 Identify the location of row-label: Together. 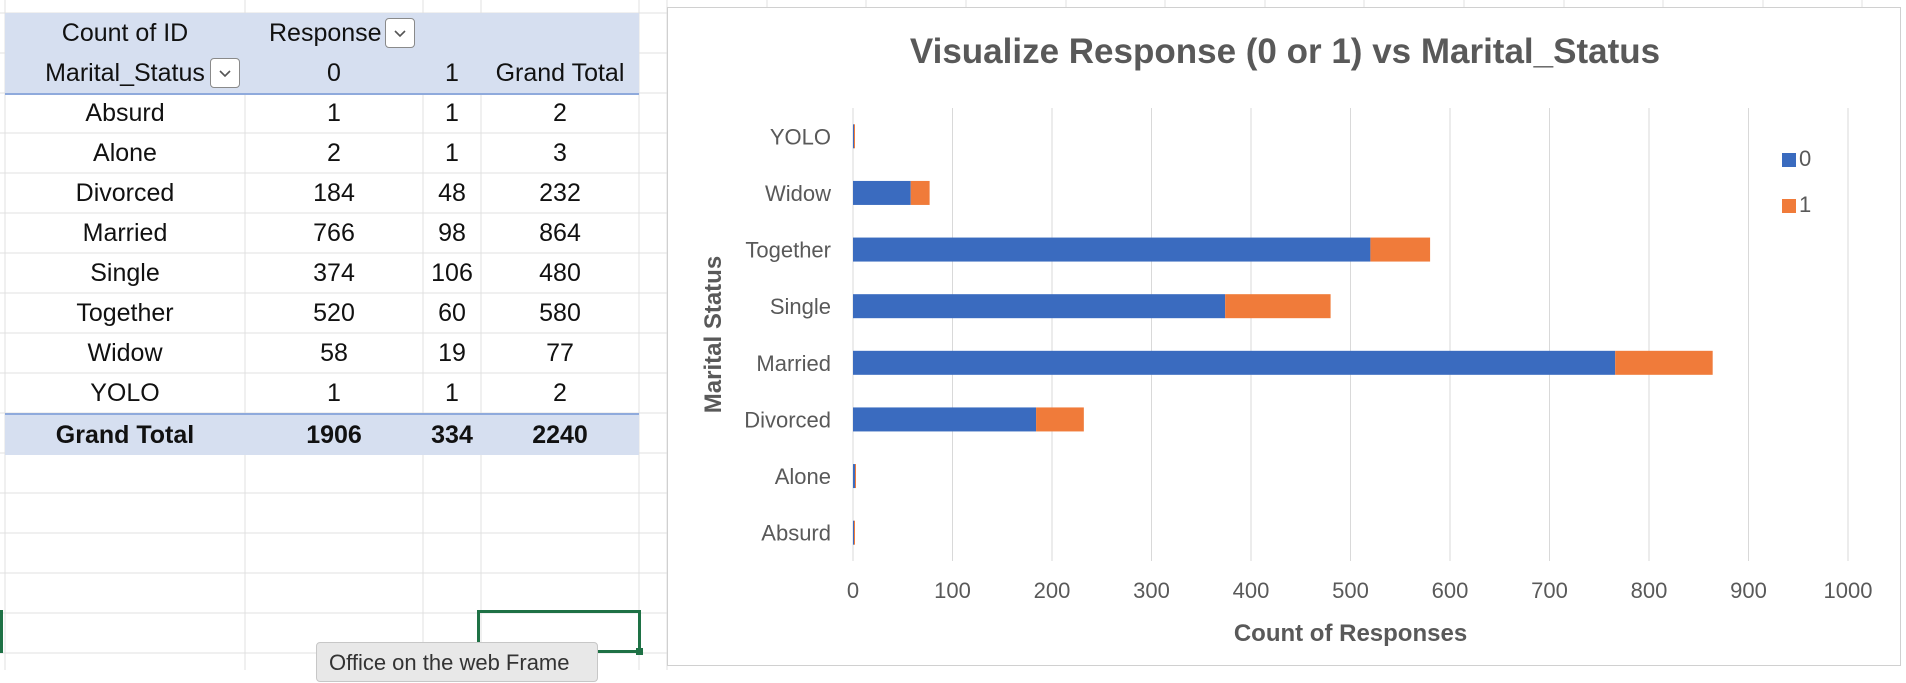
(125, 313).